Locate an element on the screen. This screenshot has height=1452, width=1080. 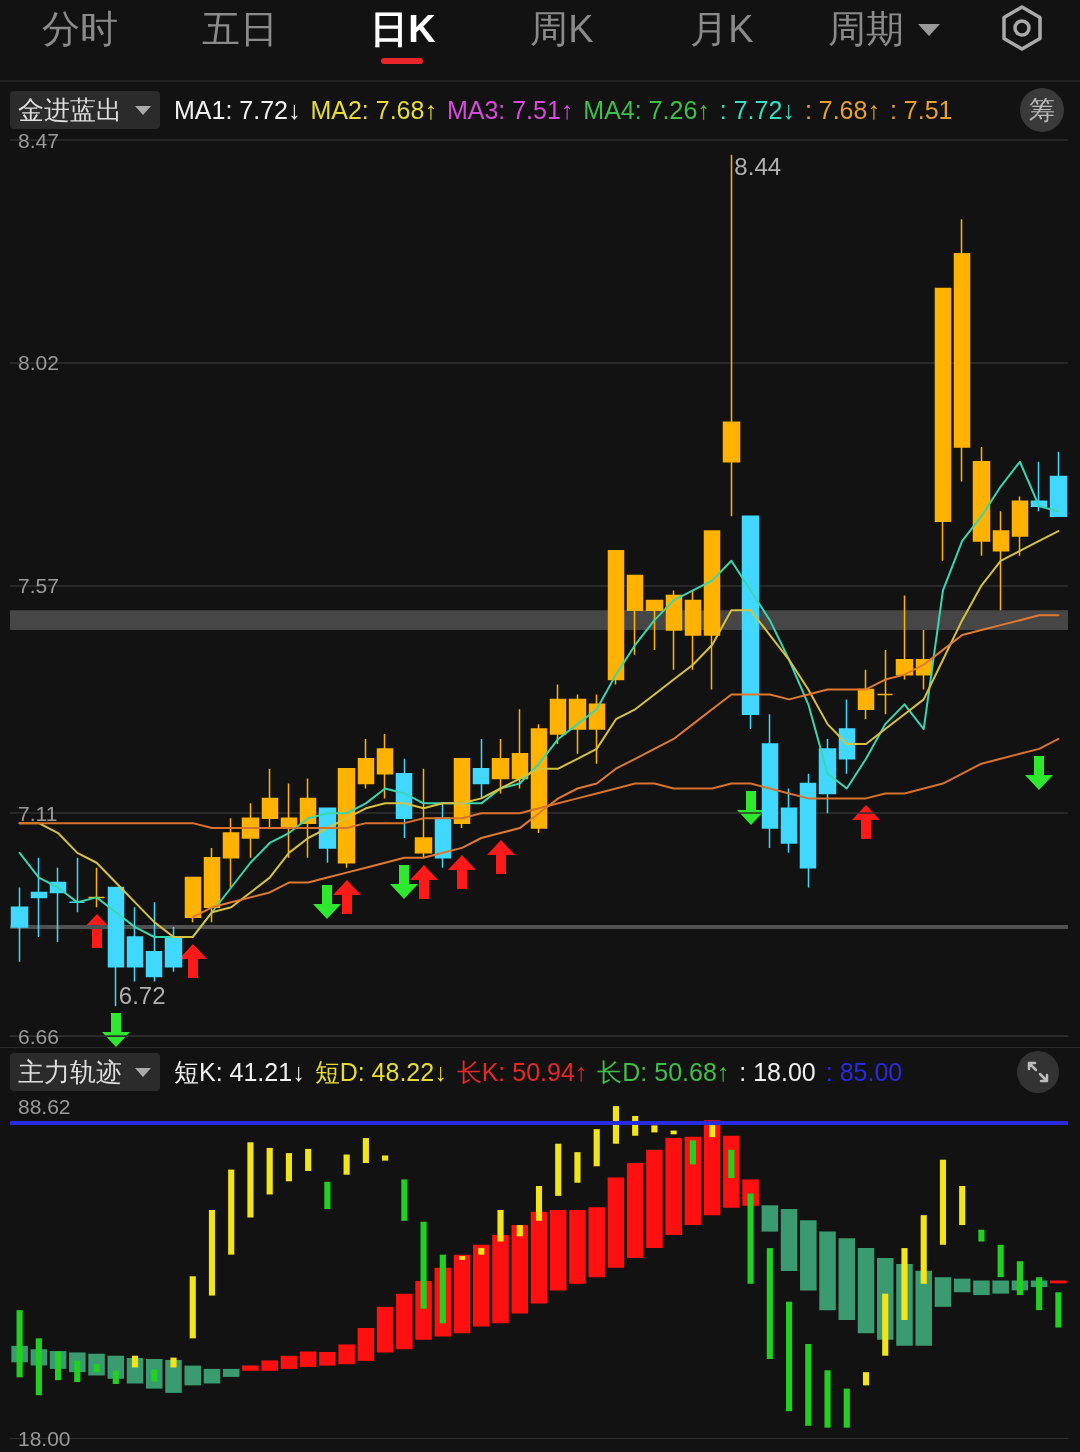
text: 五日 is located at coordinates (240, 29).